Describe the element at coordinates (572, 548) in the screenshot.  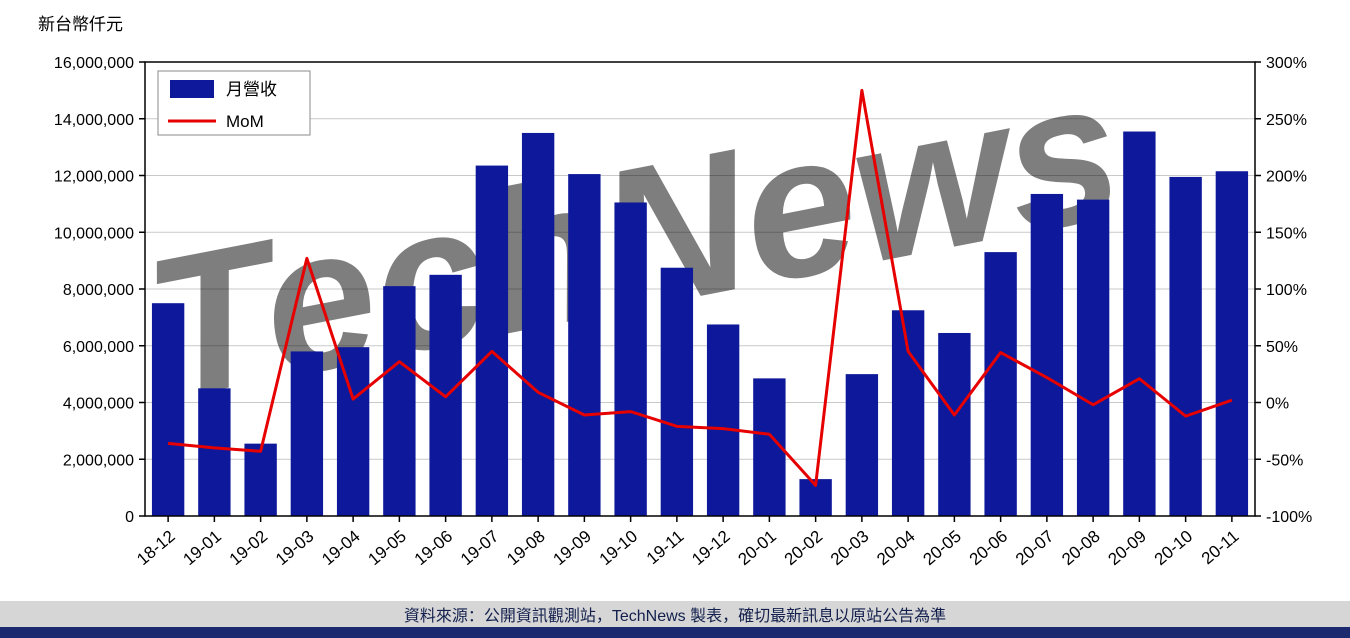
I see `x-axis-label: 19-09` at that location.